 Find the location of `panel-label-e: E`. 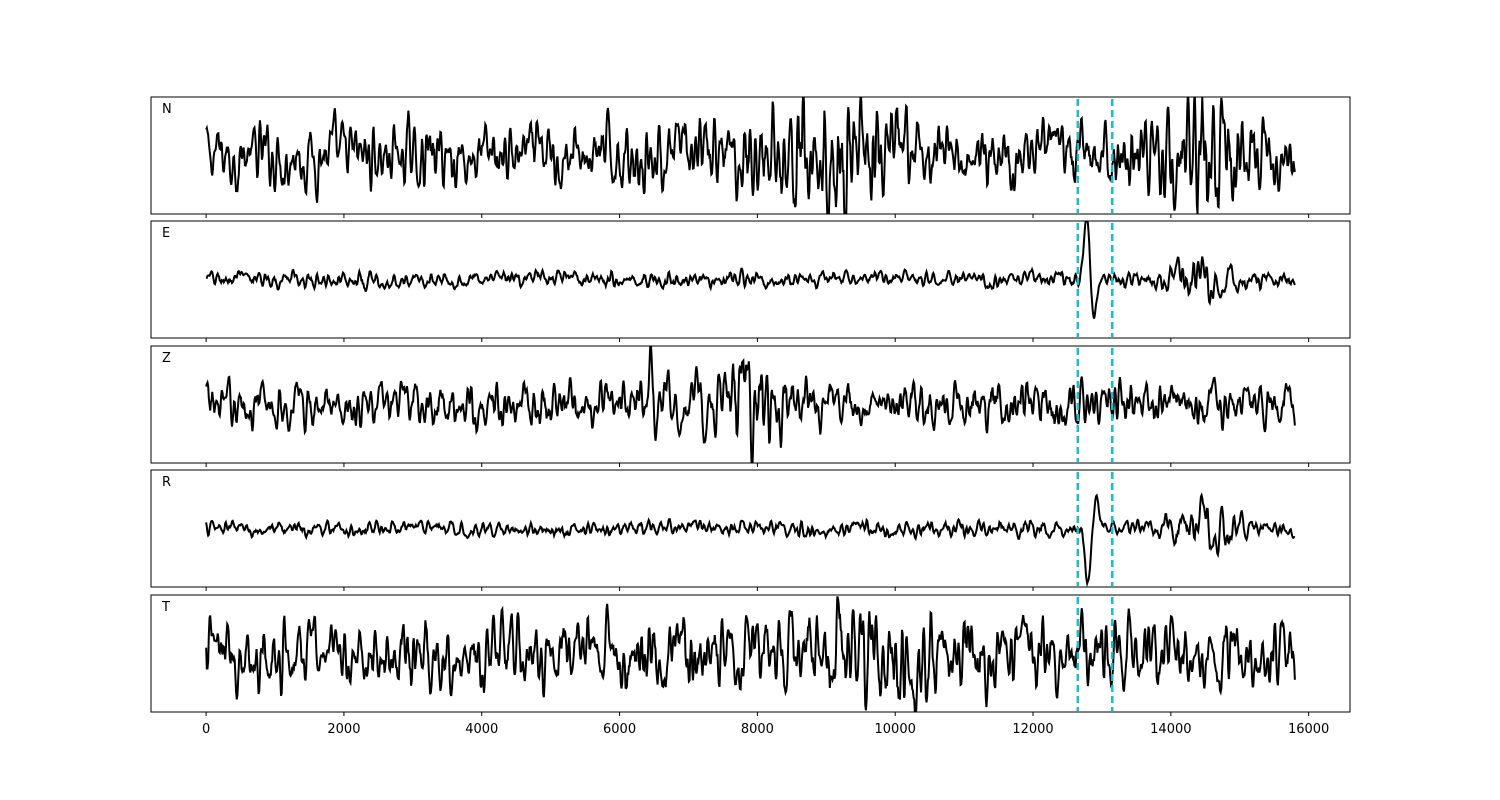

panel-label-e: E is located at coordinates (166, 233).